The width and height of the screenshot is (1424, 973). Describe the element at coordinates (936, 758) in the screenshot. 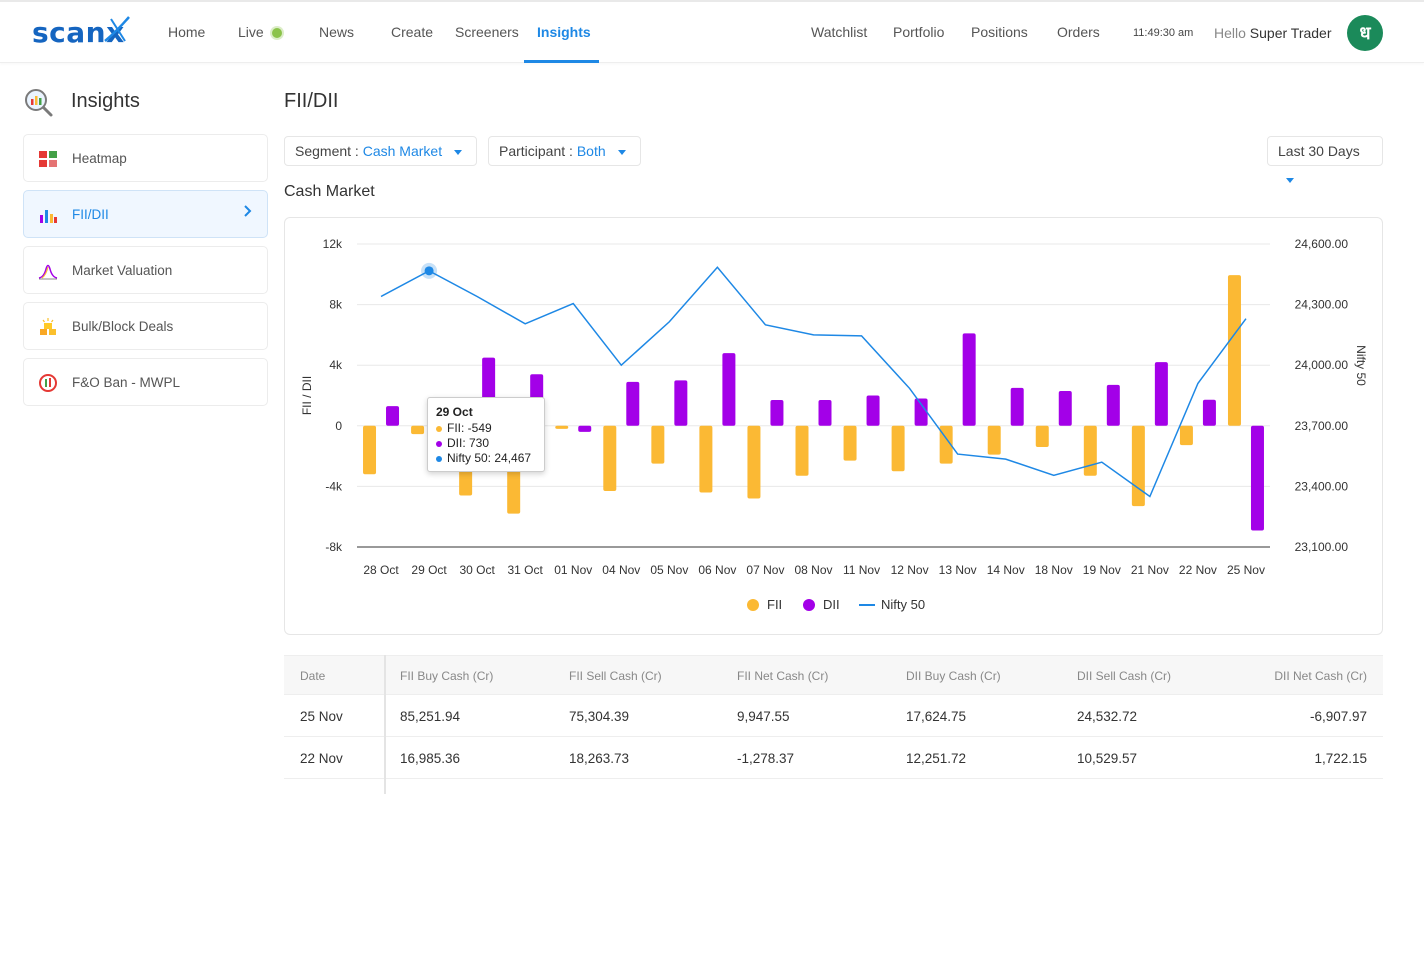

I see `cell-dii-buy: 12,251.72` at that location.